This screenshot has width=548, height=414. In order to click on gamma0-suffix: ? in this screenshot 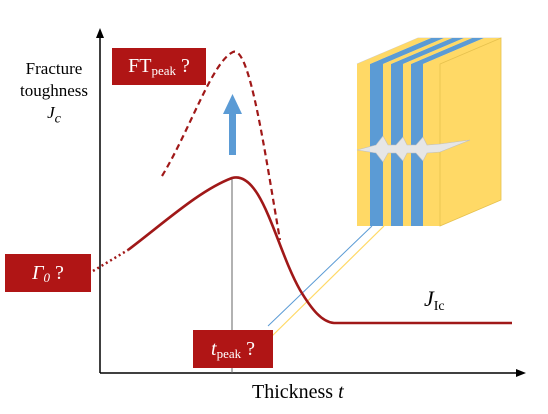, I will do `click(57, 273)`.